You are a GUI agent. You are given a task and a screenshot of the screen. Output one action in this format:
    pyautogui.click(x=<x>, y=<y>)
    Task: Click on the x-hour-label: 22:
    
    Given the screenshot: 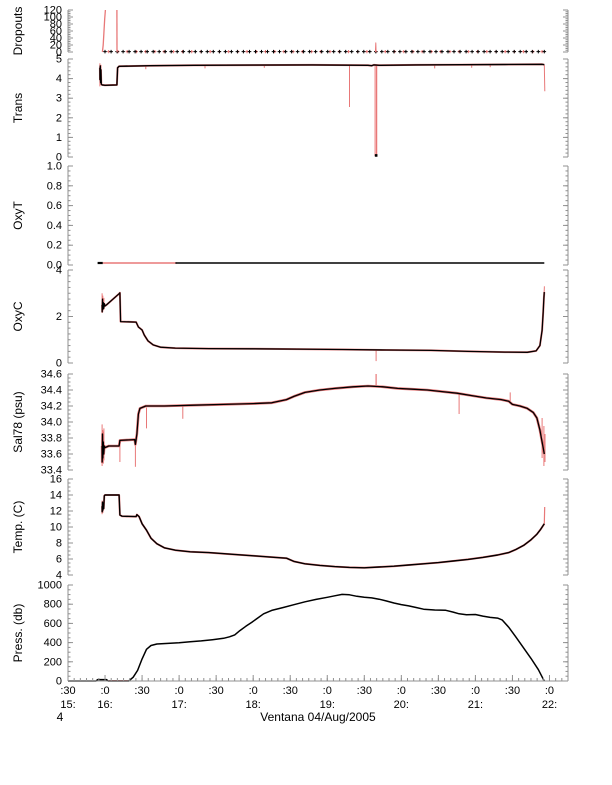 What is the action you would take?
    pyautogui.click(x=549, y=705)
    